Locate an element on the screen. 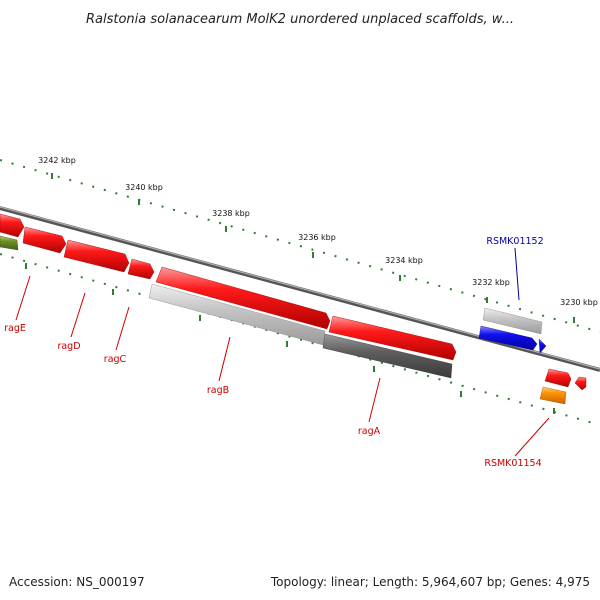 This screenshot has width=600, height=600. tick-label: 3230 kbp is located at coordinates (579, 302).